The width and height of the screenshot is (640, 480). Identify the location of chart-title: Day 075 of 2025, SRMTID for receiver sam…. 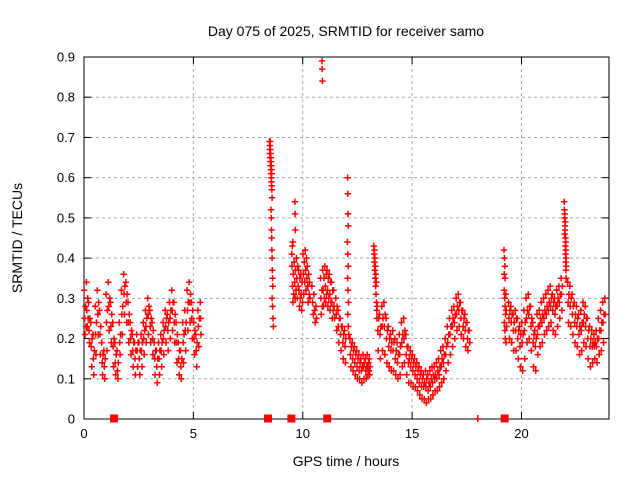
(346, 31).